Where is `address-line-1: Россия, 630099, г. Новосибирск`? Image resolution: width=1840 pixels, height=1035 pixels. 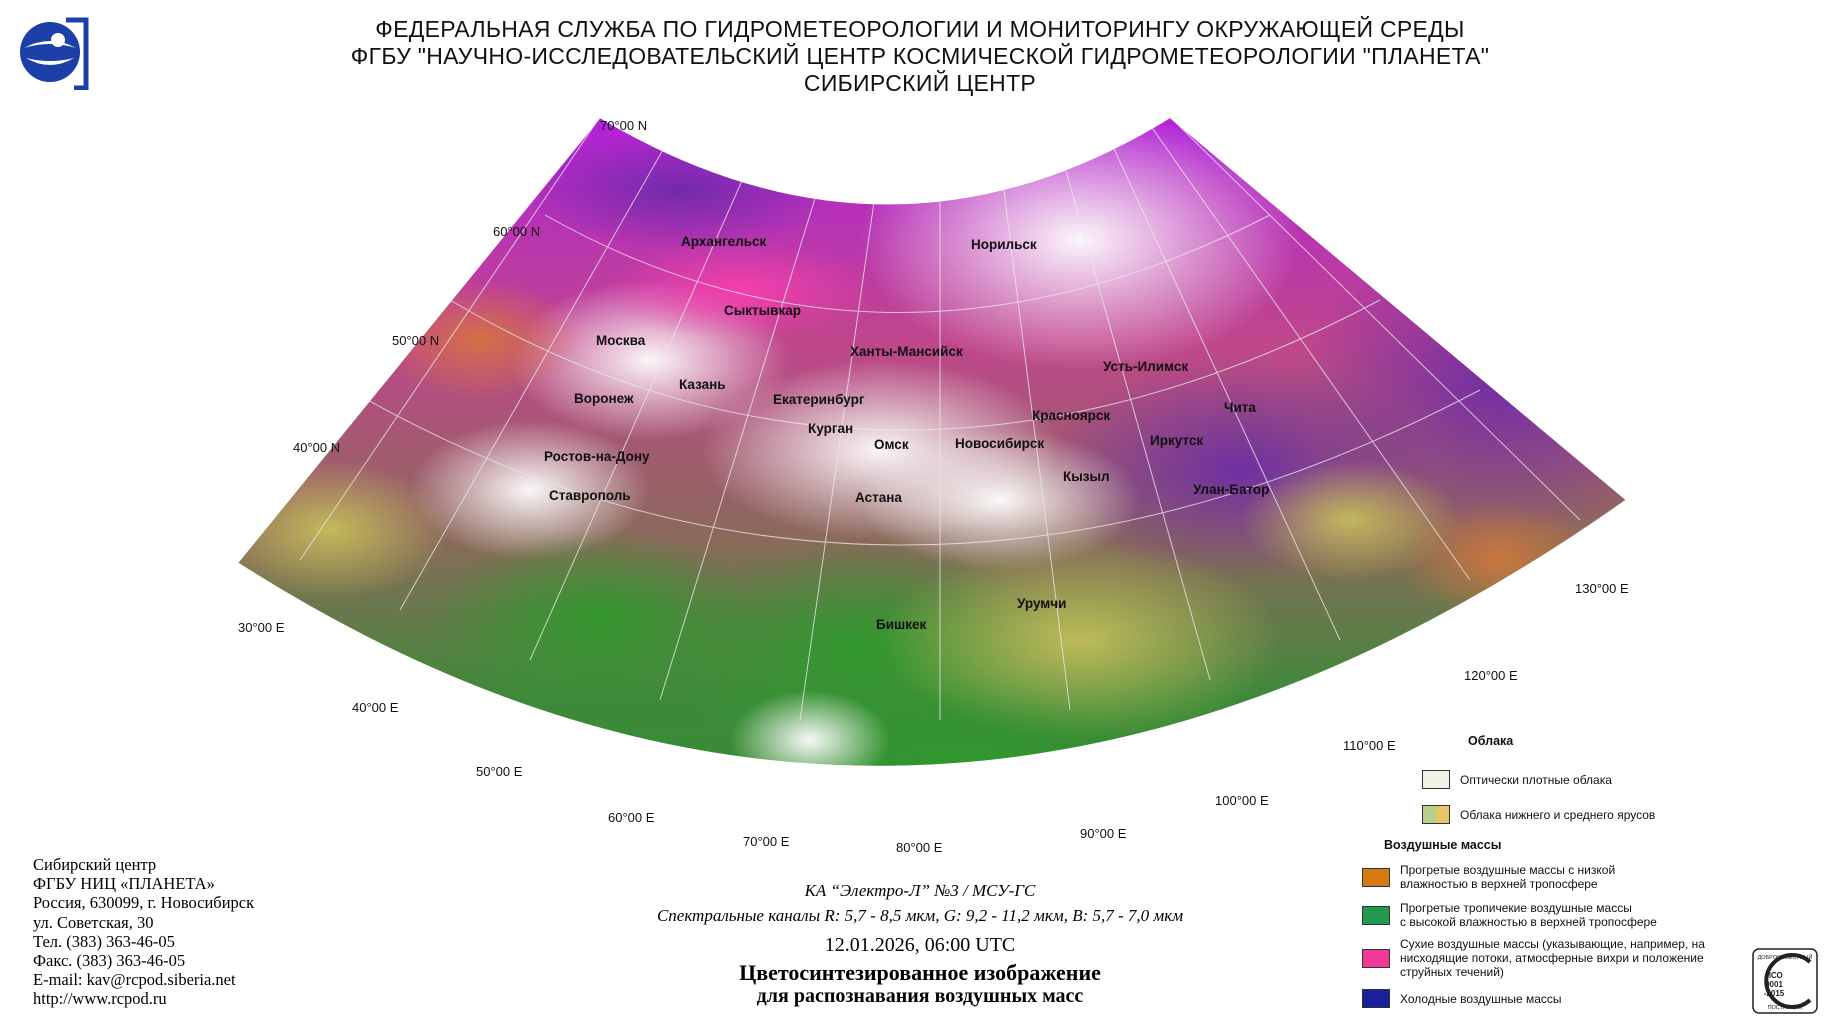 address-line-1: Россия, 630099, г. Новосибирск is located at coordinates (144, 903).